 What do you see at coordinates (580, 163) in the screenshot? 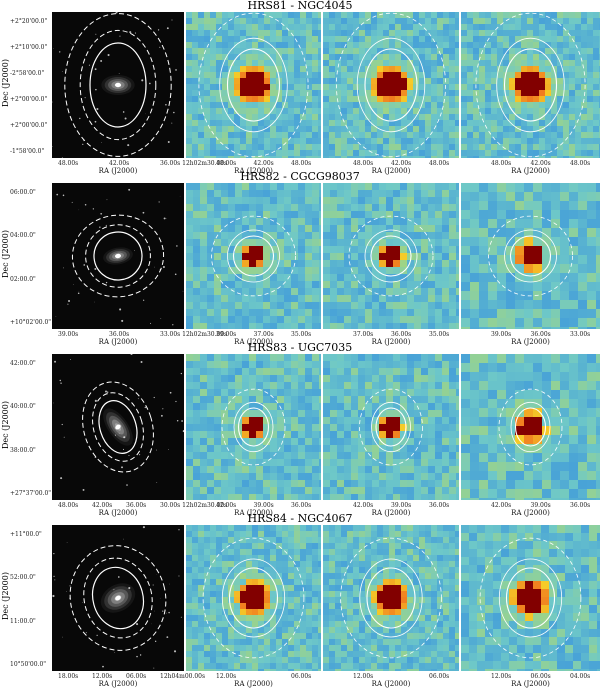
I see `ra-tick-label: 48.00s` at bounding box center [580, 163].